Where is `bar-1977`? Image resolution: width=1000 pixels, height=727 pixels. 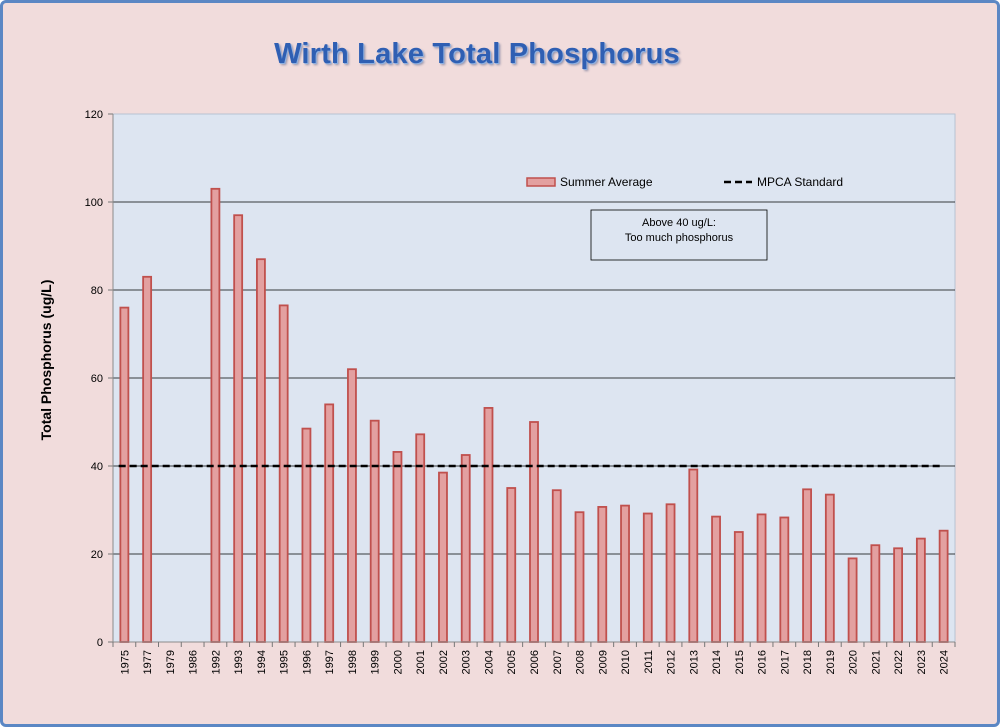
bar-1977 is located at coordinates (147, 459).